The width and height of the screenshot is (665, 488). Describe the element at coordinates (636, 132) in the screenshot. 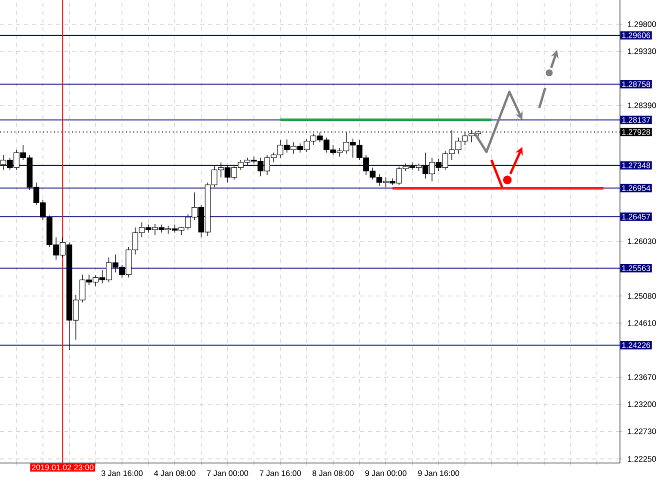

I see `ref-line-label: 1.27928` at that location.